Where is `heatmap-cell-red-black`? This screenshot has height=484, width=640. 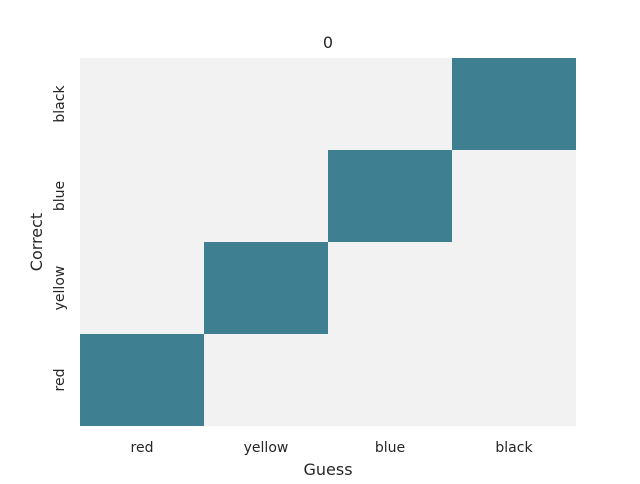 heatmap-cell-red-black is located at coordinates (514, 380).